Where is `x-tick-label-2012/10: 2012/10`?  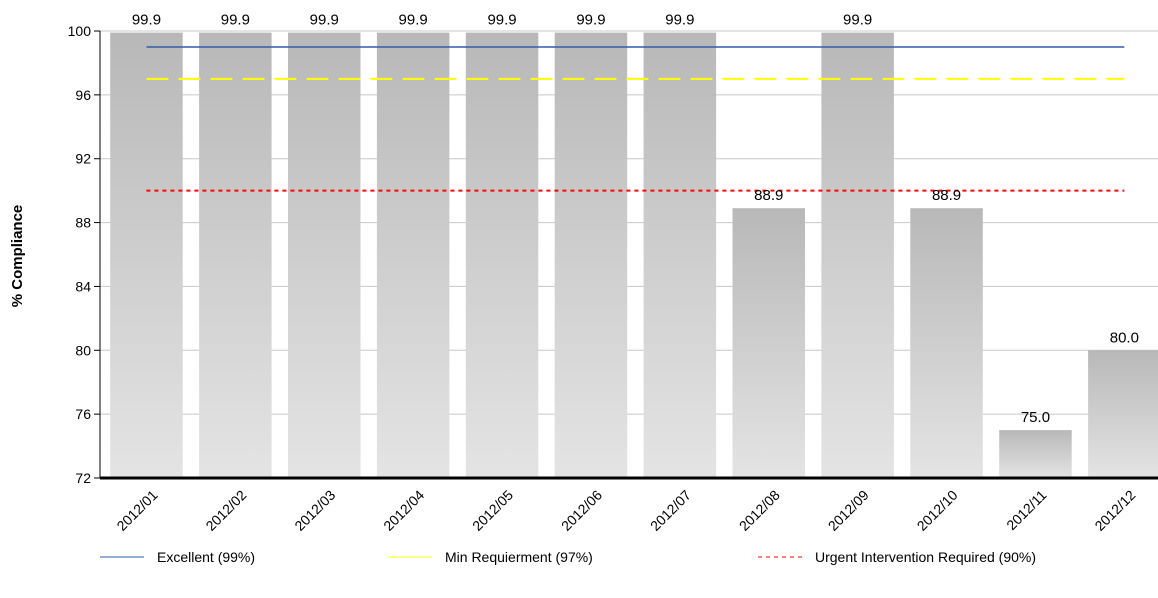
x-tick-label-2012/10: 2012/10 is located at coordinates (937, 510).